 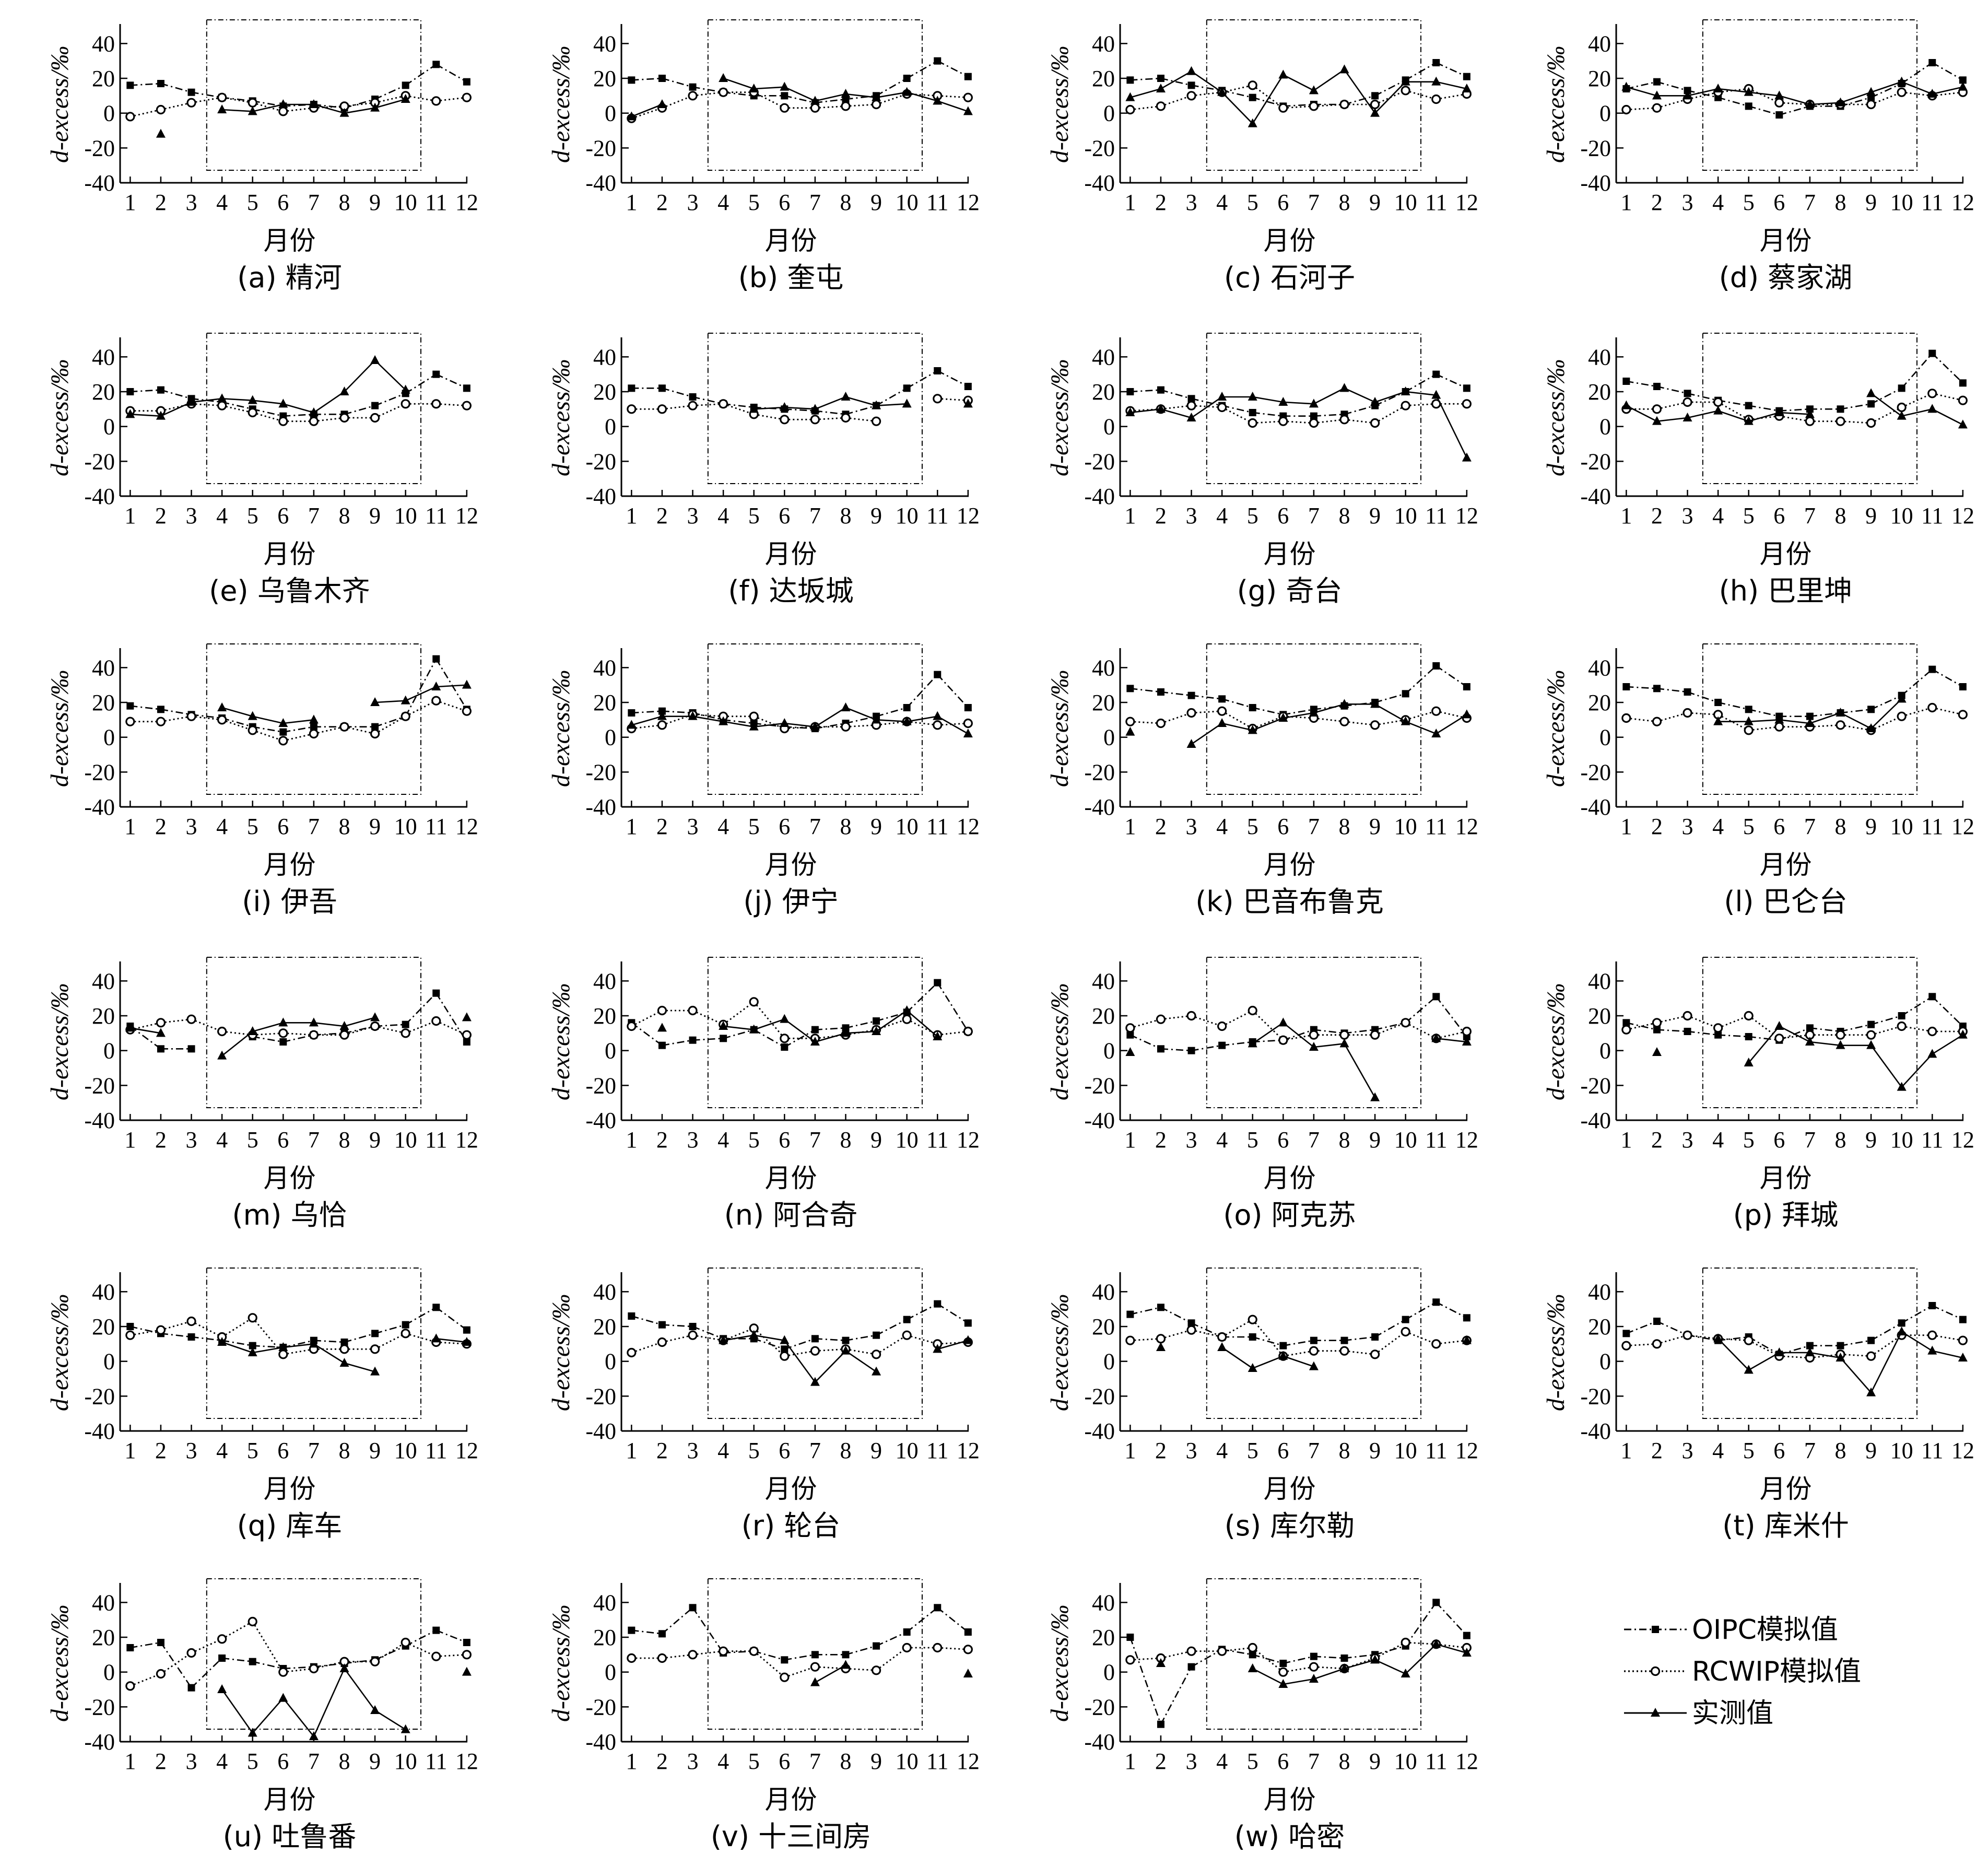 I want to click on x-tick-label: 4, so click(x=222, y=826).